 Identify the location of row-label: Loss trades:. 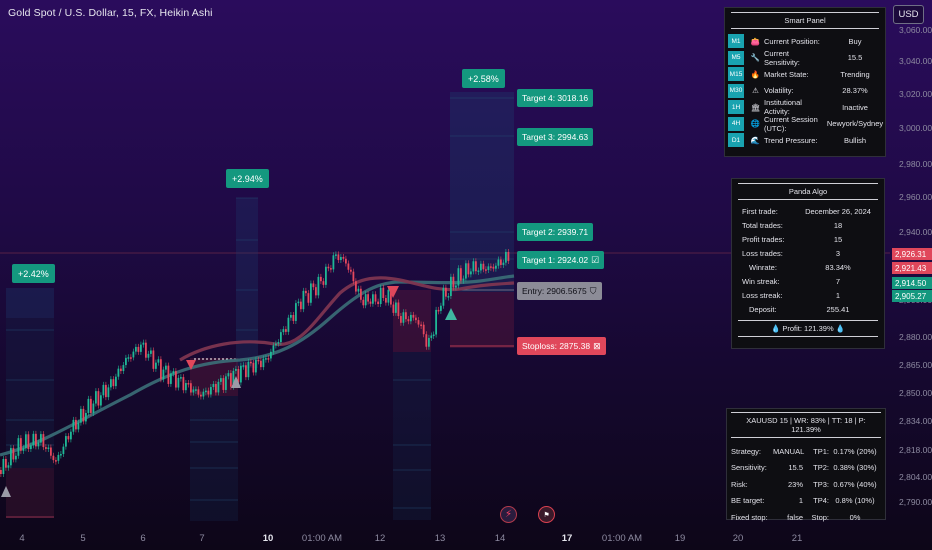
(762, 253).